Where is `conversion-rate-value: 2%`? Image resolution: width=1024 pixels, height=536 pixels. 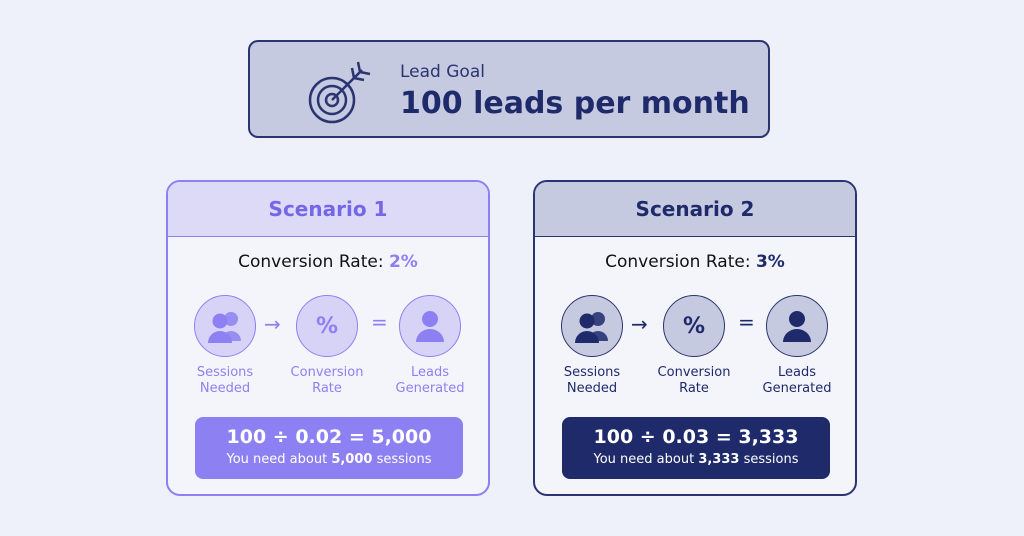 conversion-rate-value: 2% is located at coordinates (403, 262).